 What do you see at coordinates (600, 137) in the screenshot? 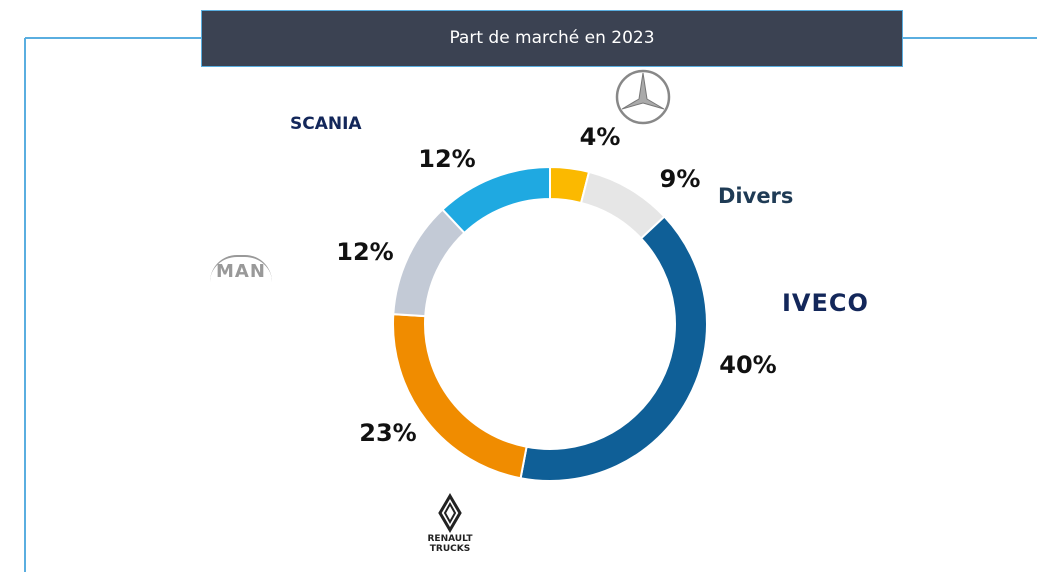
I see `value-label: 4%` at bounding box center [600, 137].